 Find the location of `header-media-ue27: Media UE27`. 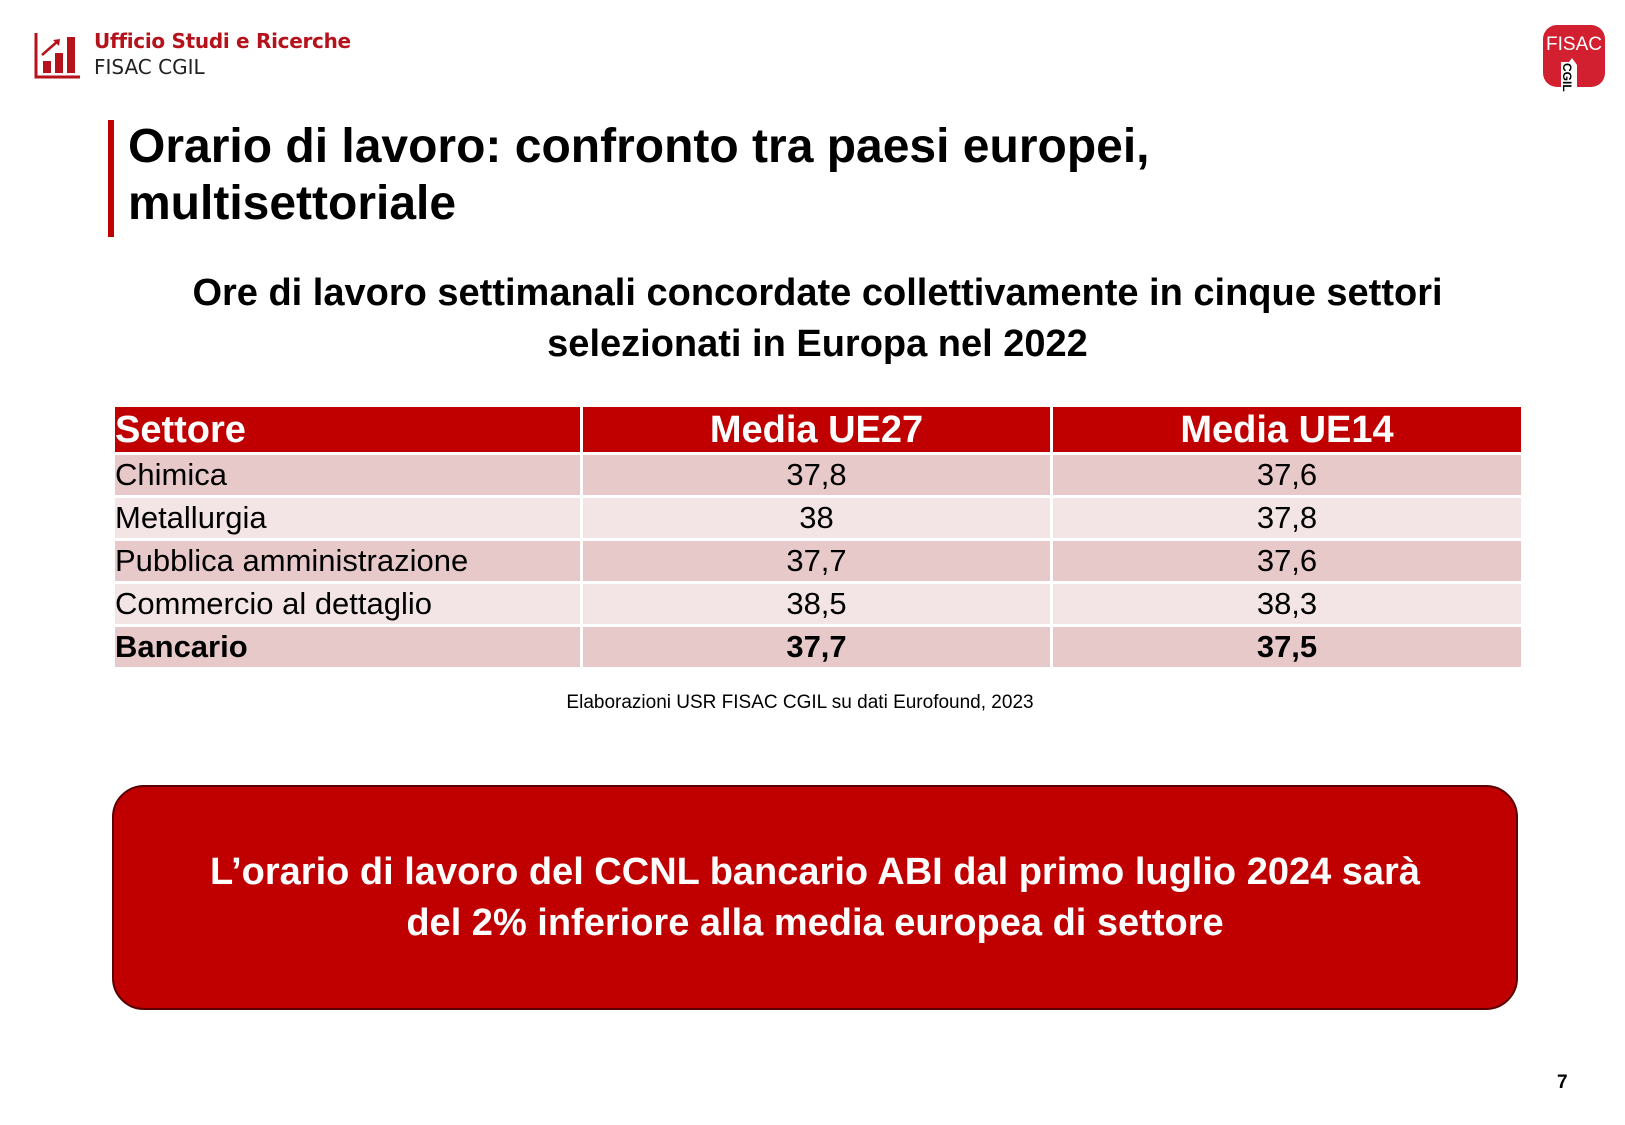

header-media-ue27: Media UE27 is located at coordinates (816, 429).